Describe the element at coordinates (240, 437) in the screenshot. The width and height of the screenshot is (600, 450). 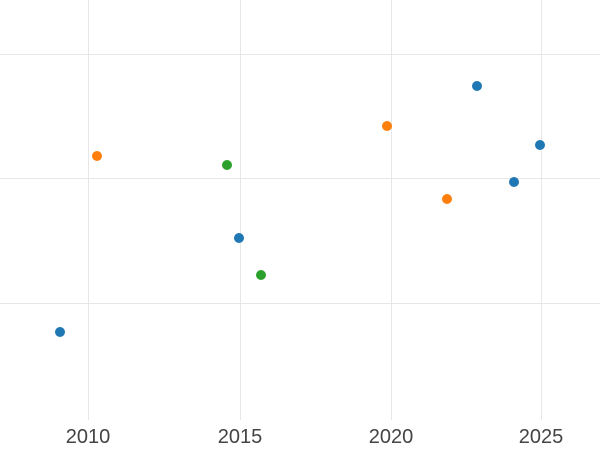
I see `x-tick-label-2015: 2015` at that location.